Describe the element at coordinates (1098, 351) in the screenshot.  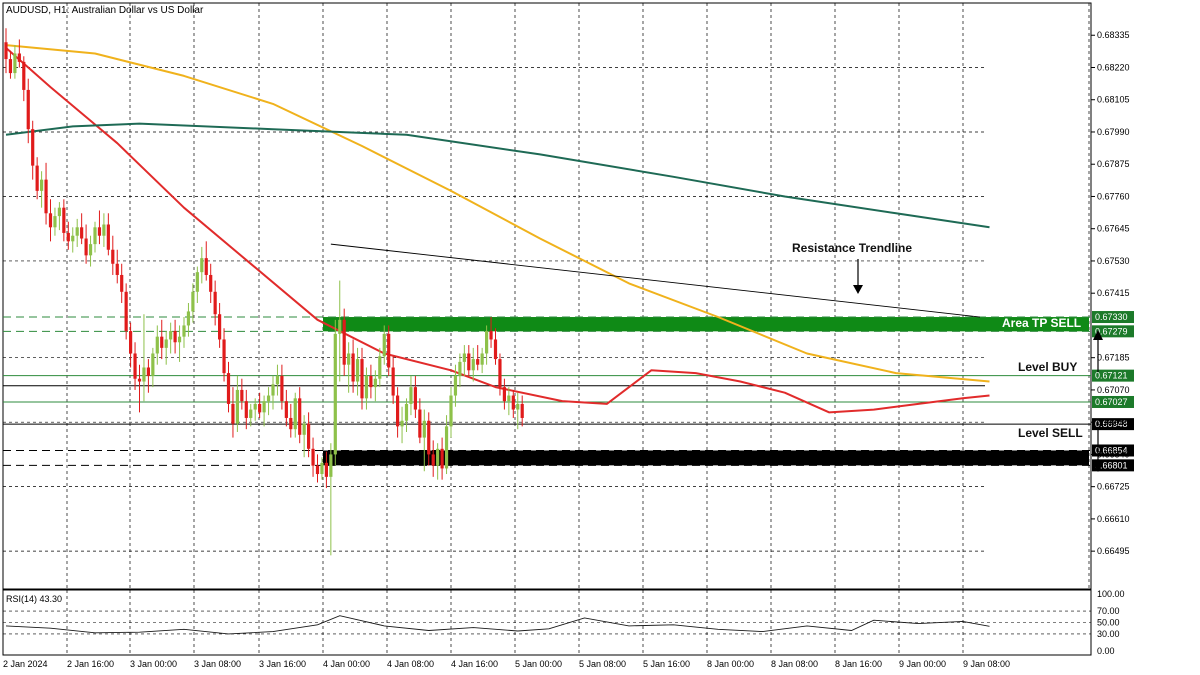
I see `buy-arrow` at that location.